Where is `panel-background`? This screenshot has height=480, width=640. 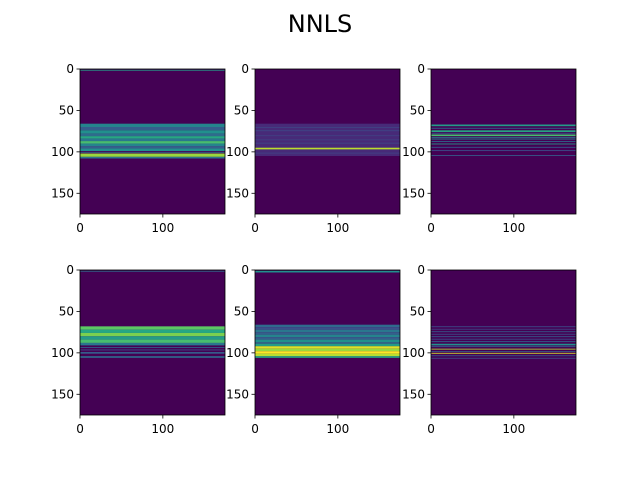
panel-background is located at coordinates (503, 342).